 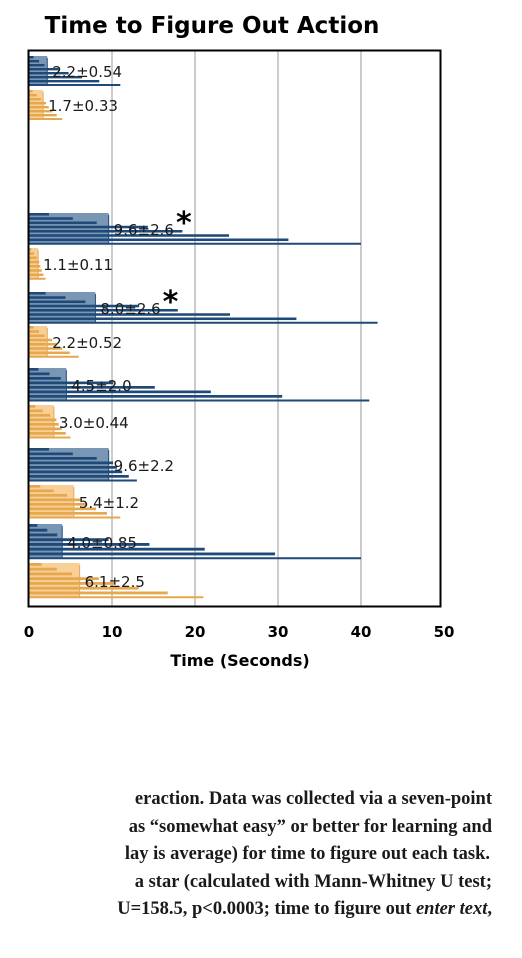 What do you see at coordinates (78, 265) in the screenshot?
I see `value-label-2-orange: 1.1±0.11` at bounding box center [78, 265].